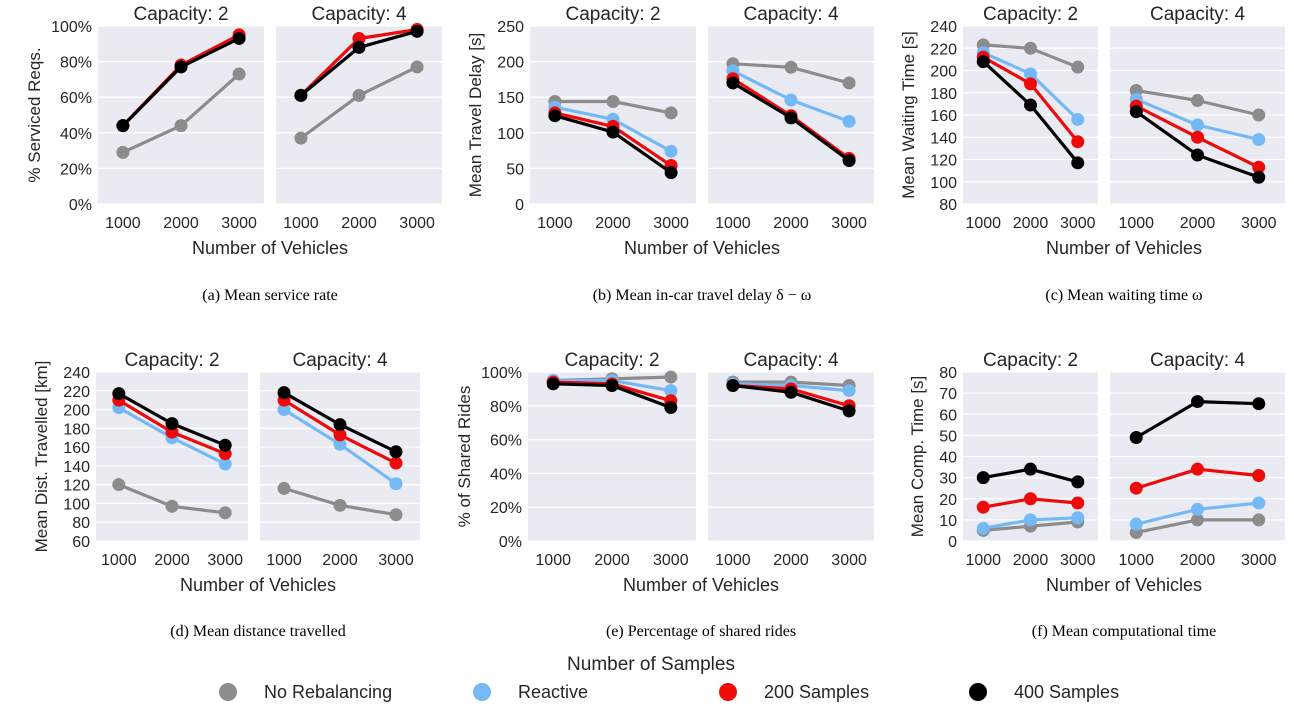 The image size is (1302, 708). I want to click on subfigure-caption: (b) Mean in-car travel delay δ − ω, so click(702, 295).